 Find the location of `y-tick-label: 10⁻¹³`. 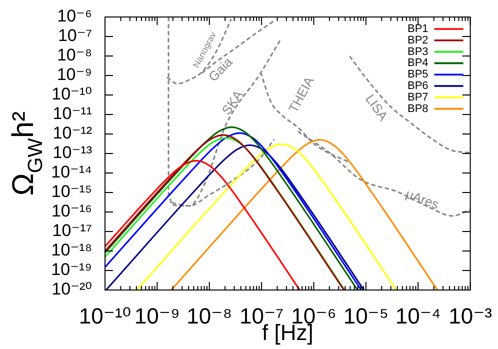

y-tick-label: 10⁻¹³ is located at coordinates (72, 152).